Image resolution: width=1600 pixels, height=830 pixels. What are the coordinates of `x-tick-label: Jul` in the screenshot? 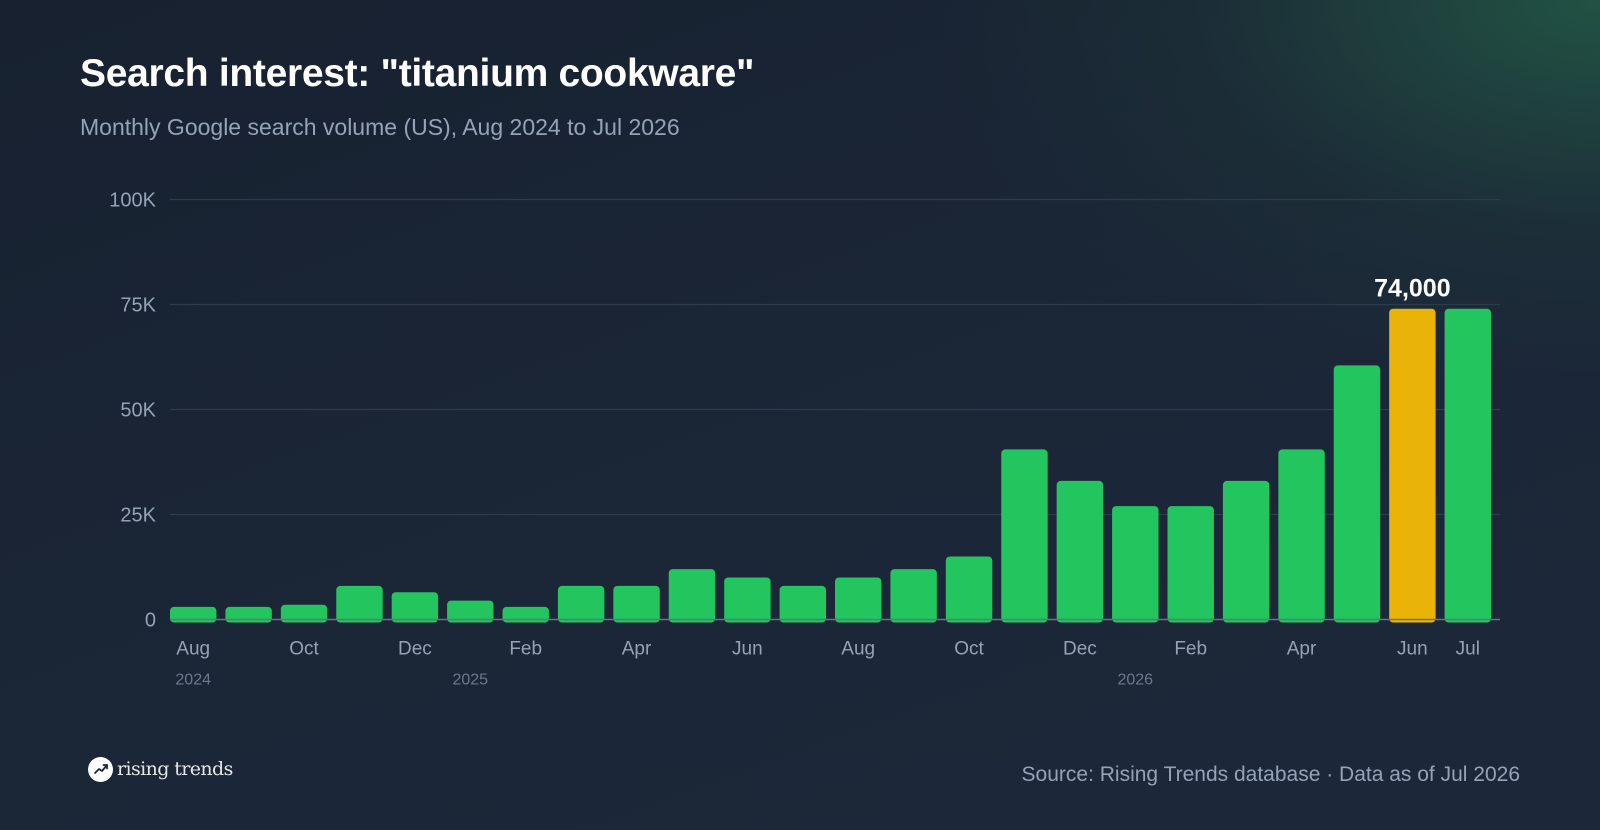 It's located at (1468, 649).